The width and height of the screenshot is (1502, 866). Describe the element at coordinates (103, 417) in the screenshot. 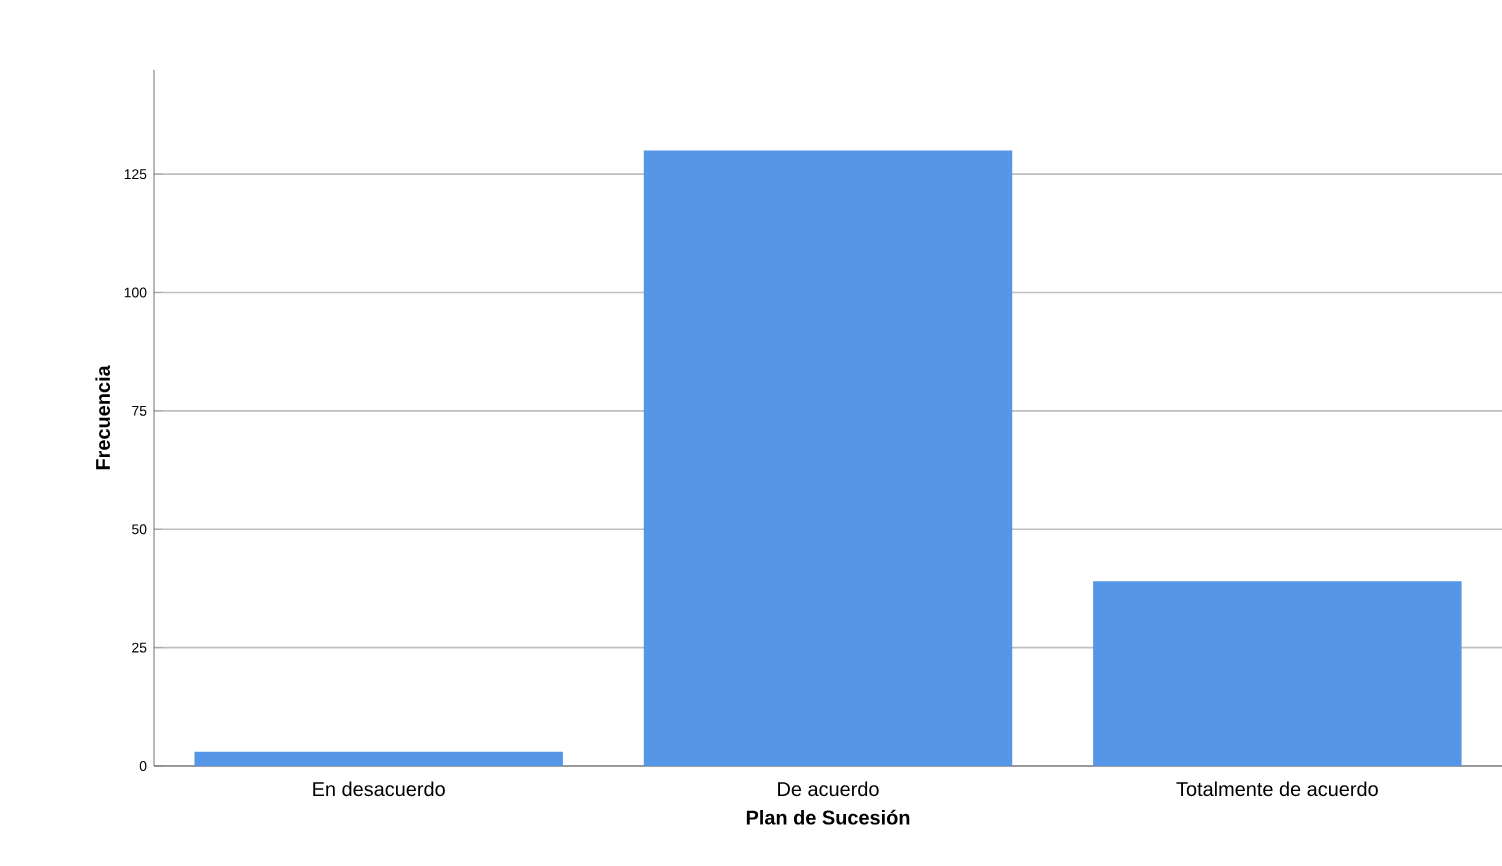

I see `y-axis-title: Frecuencia` at that location.